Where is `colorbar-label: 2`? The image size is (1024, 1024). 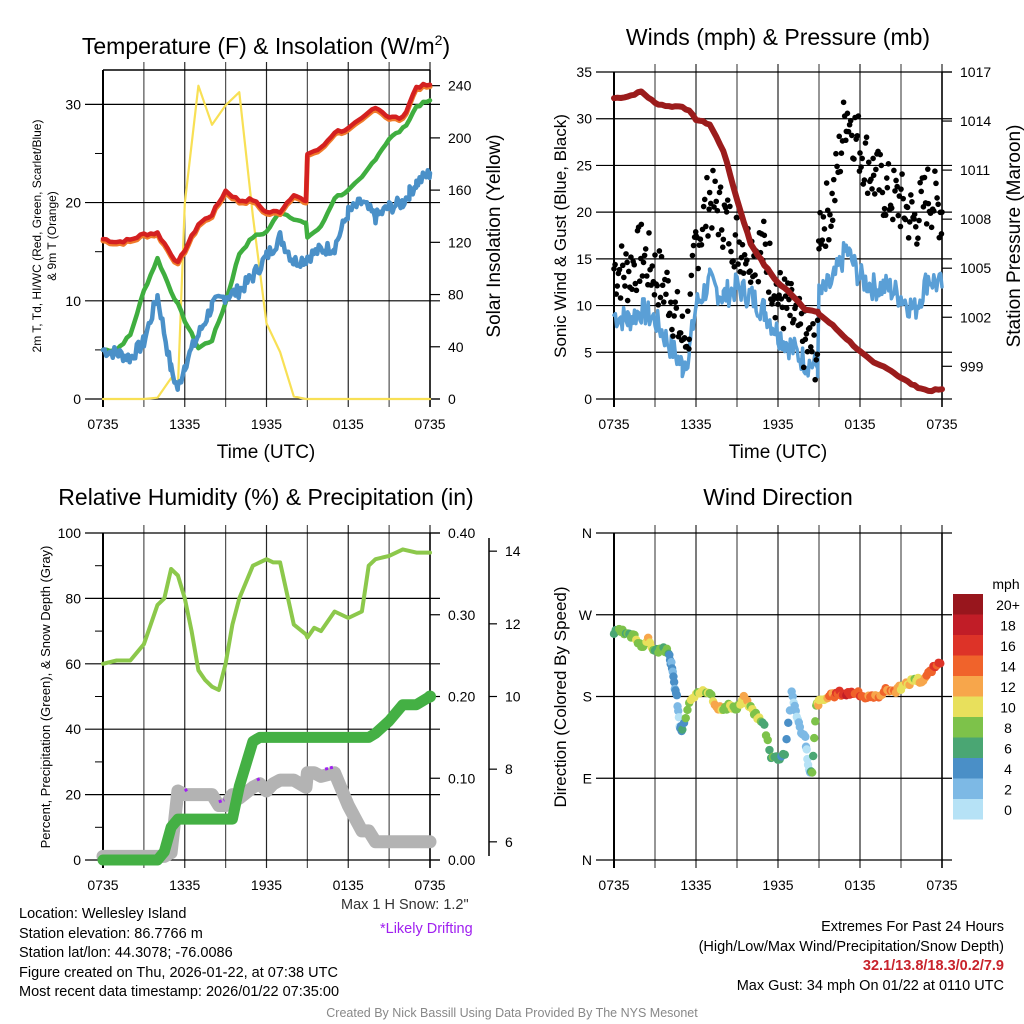 colorbar-label: 2 is located at coordinates (1008, 790).